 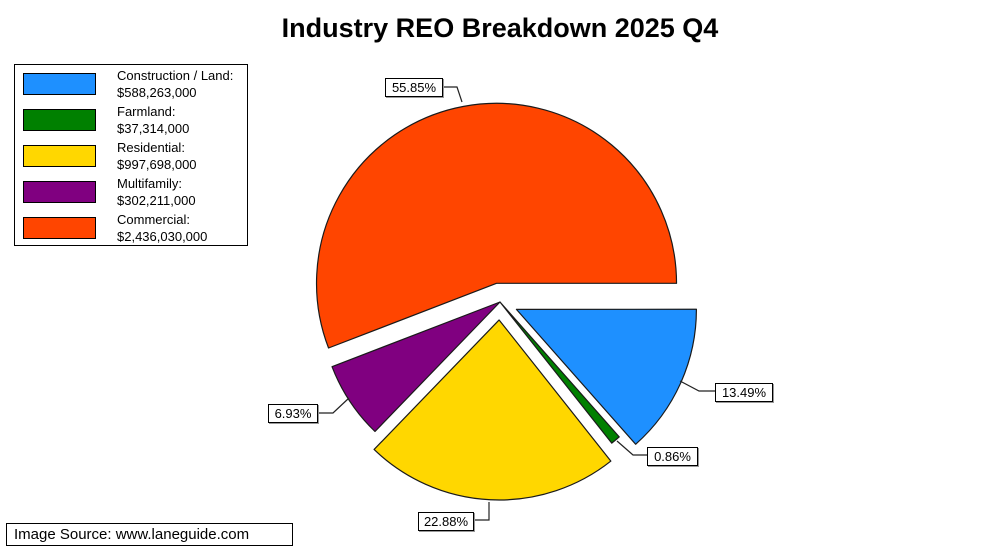 What do you see at coordinates (151, 147) in the screenshot?
I see `legend-label: Residential:` at bounding box center [151, 147].